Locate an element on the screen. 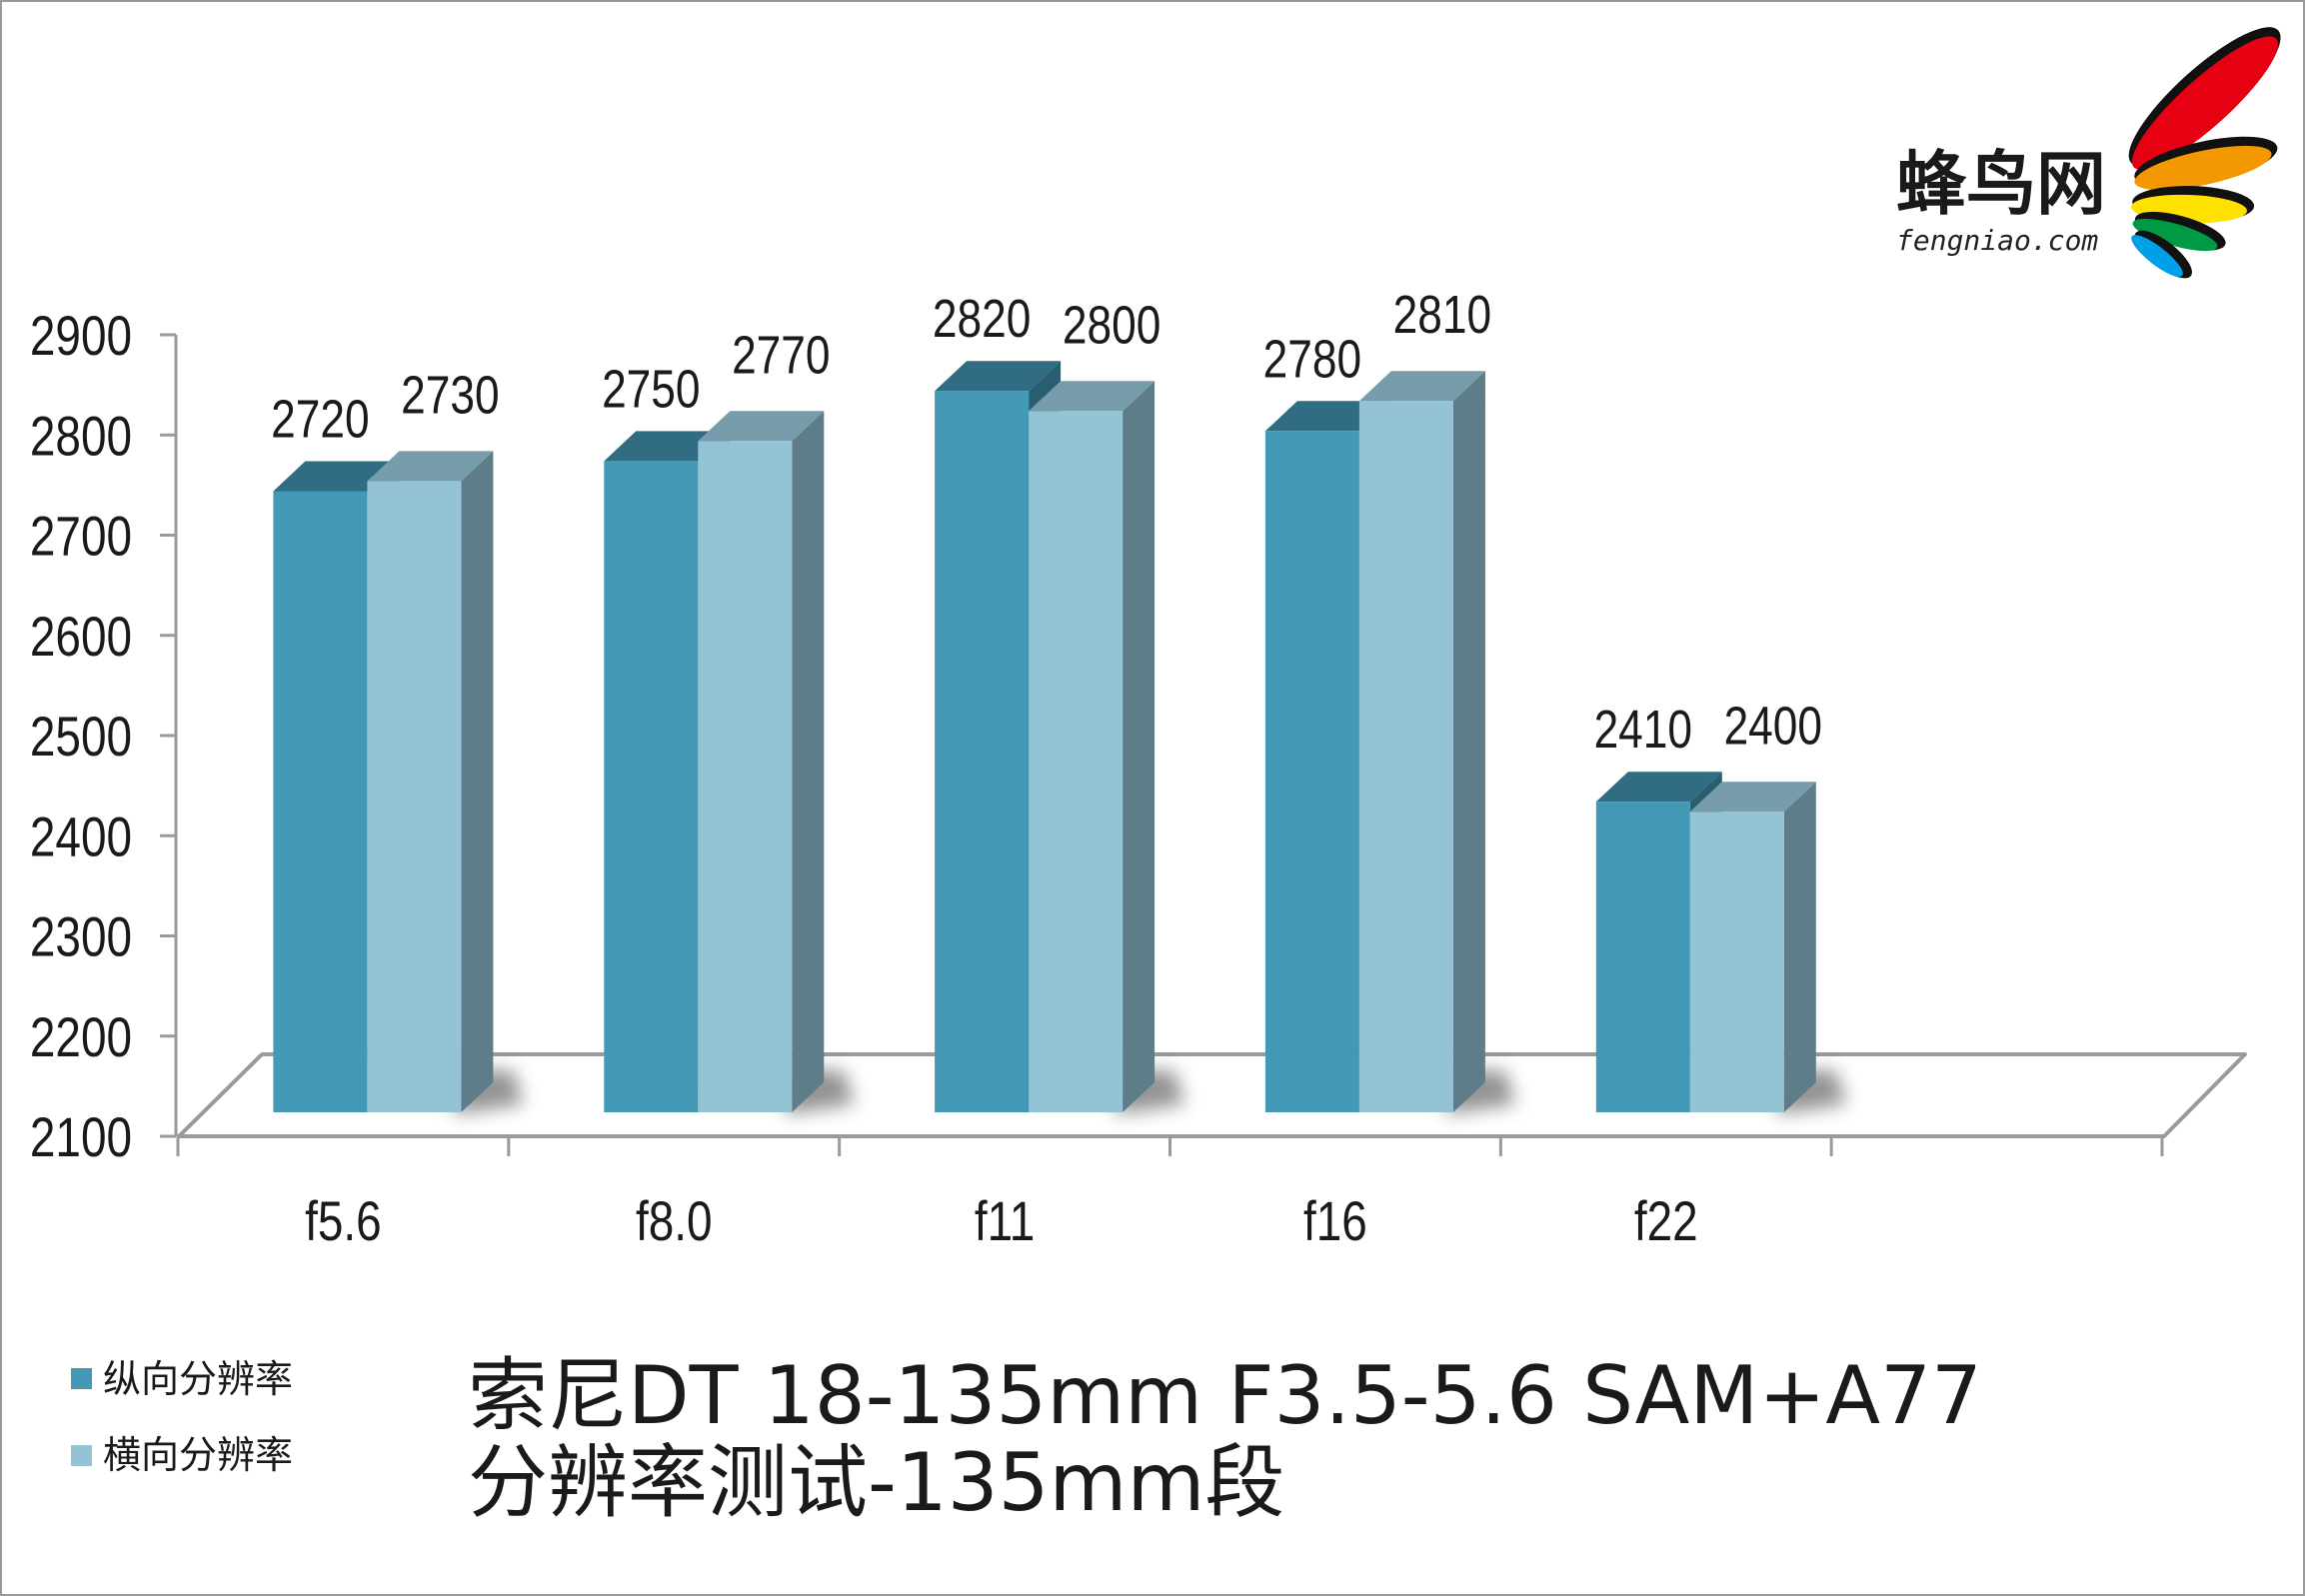  bar-value-label: 2780 is located at coordinates (1312, 359).